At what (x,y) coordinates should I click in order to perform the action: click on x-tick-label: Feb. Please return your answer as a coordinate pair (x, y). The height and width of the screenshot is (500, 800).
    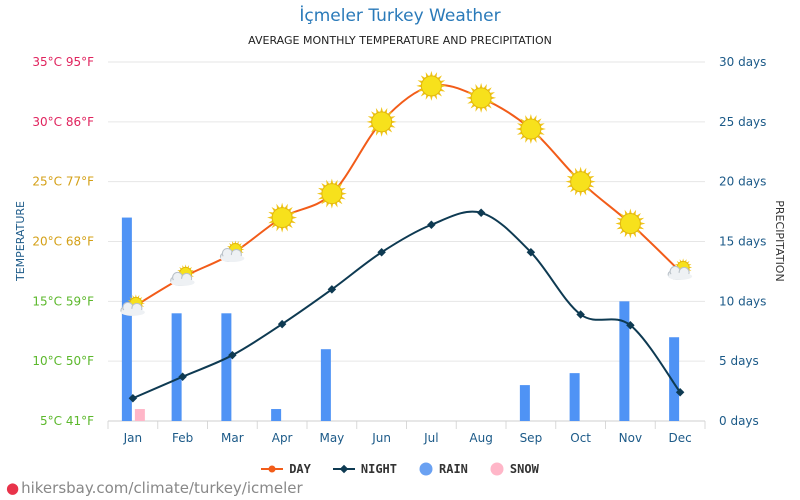
    Looking at the image, I should click on (182, 438).